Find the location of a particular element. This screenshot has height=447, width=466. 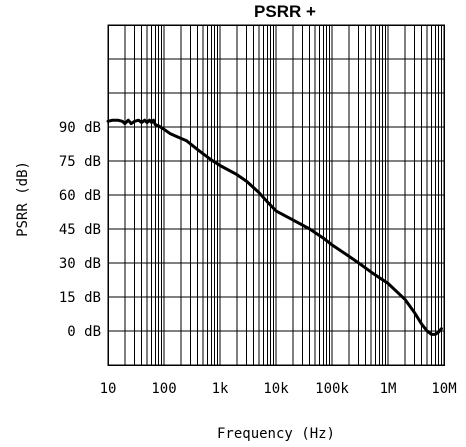

y-tick-label: 60 dB is located at coordinates (80, 196).